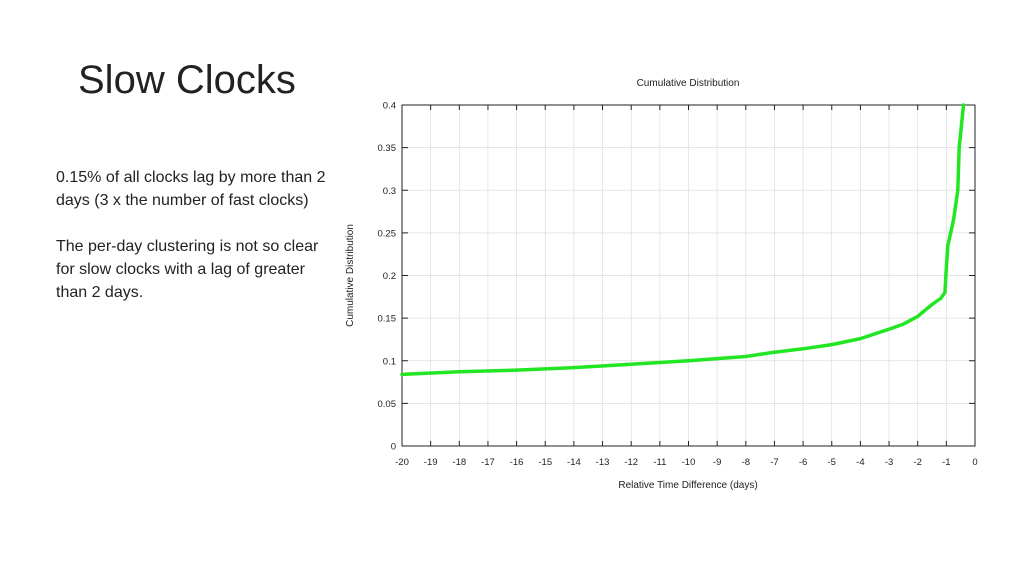  Describe the element at coordinates (860, 462) in the screenshot. I see `x-tick-label: -4` at that location.